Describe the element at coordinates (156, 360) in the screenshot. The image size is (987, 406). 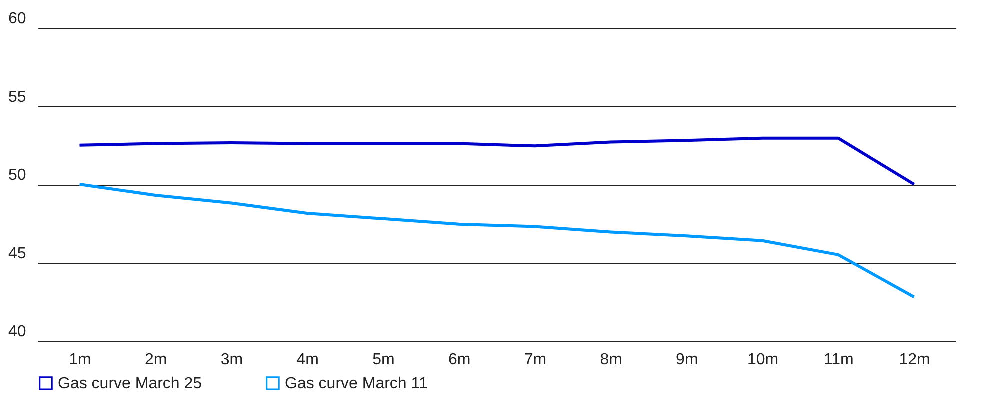
I see `x-tick-label: 2m` at that location.